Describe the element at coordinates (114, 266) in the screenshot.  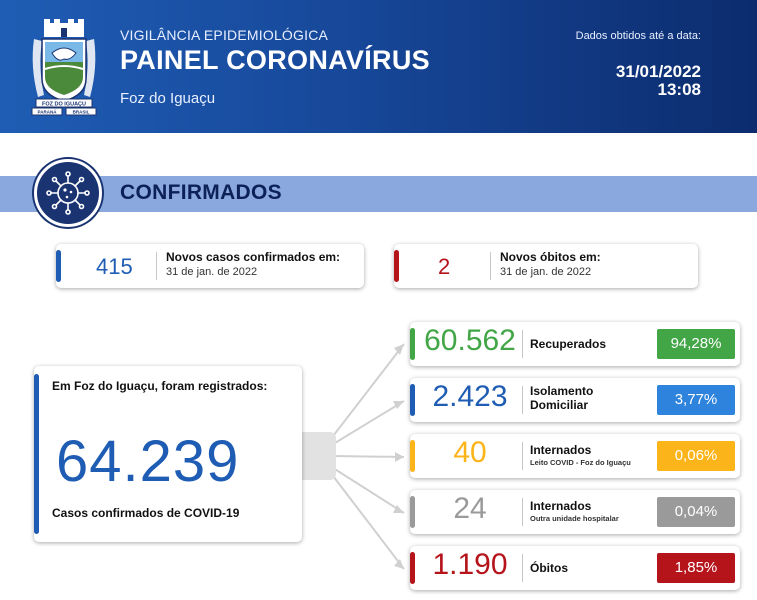
I see `new-cases-value: 415` at that location.